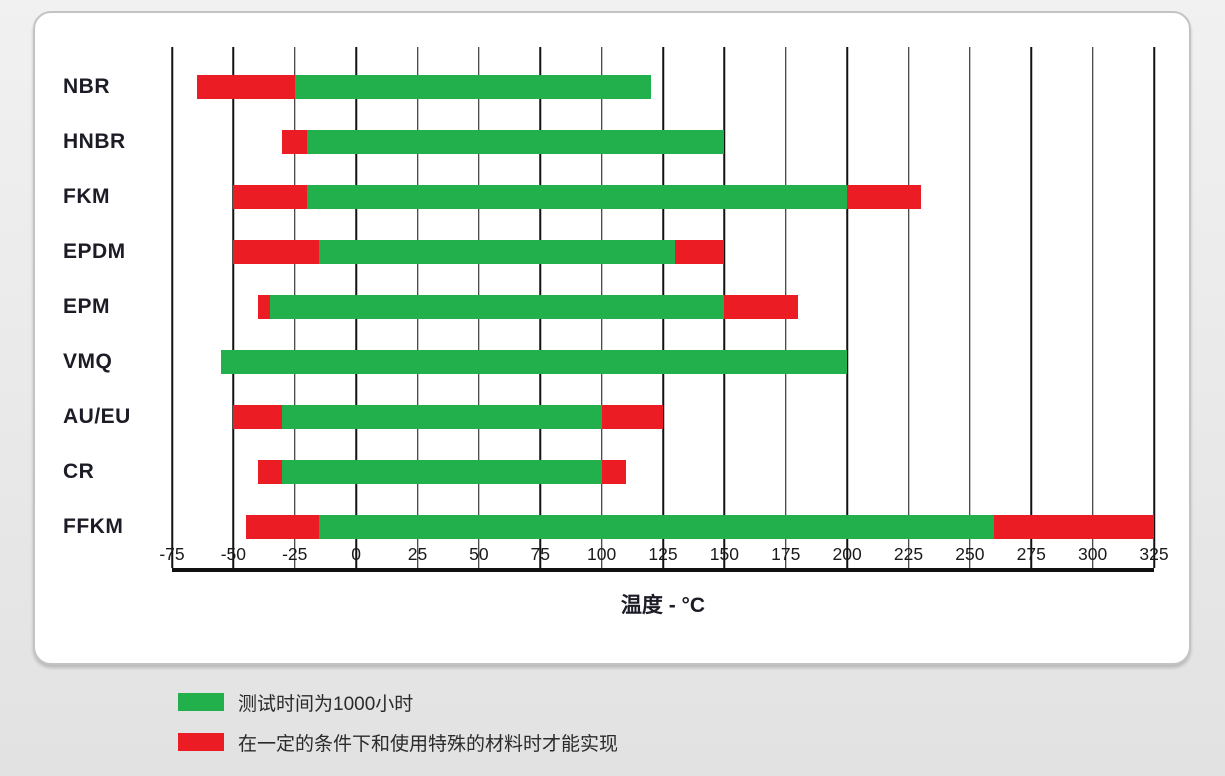 The image size is (1225, 776). Describe the element at coordinates (86, 196) in the screenshot. I see `material-label: FKM` at that location.